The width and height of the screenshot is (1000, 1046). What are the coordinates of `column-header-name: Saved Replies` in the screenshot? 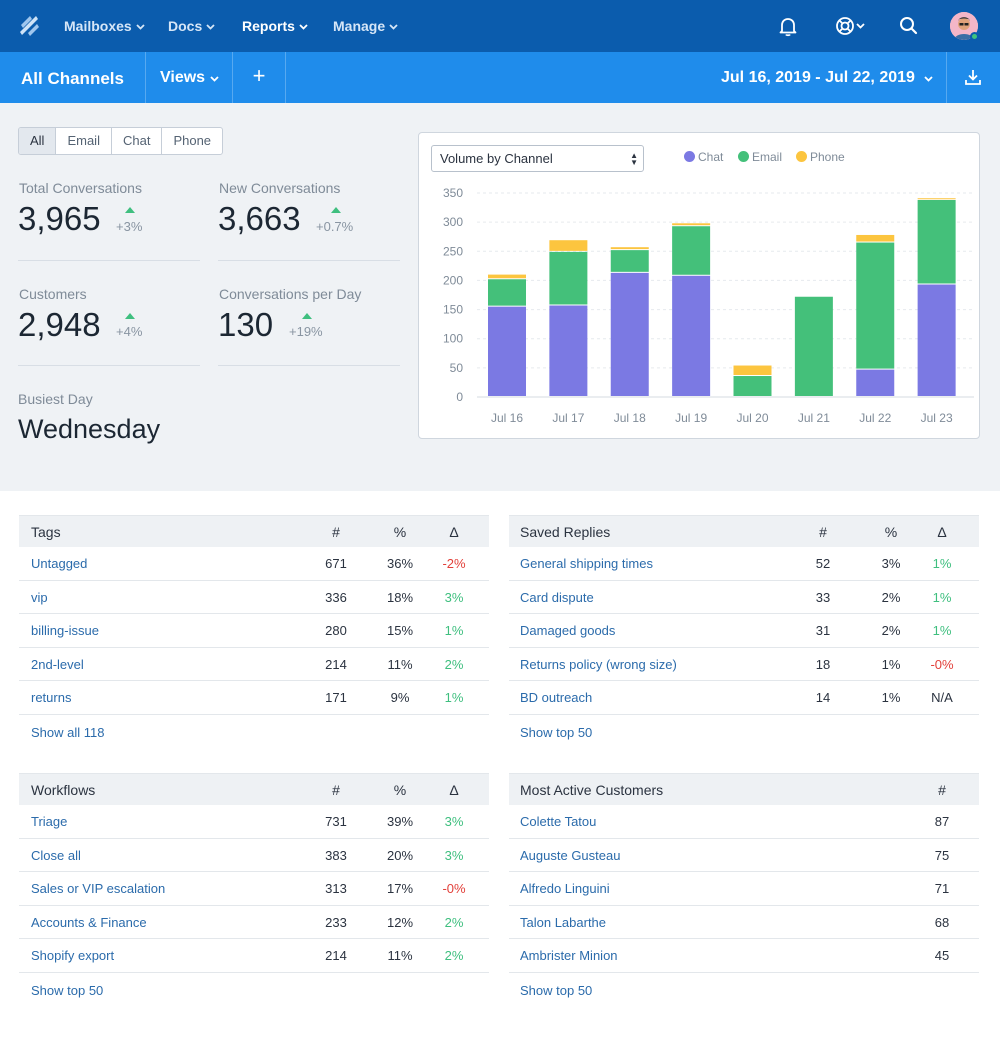 It's located at (565, 532).